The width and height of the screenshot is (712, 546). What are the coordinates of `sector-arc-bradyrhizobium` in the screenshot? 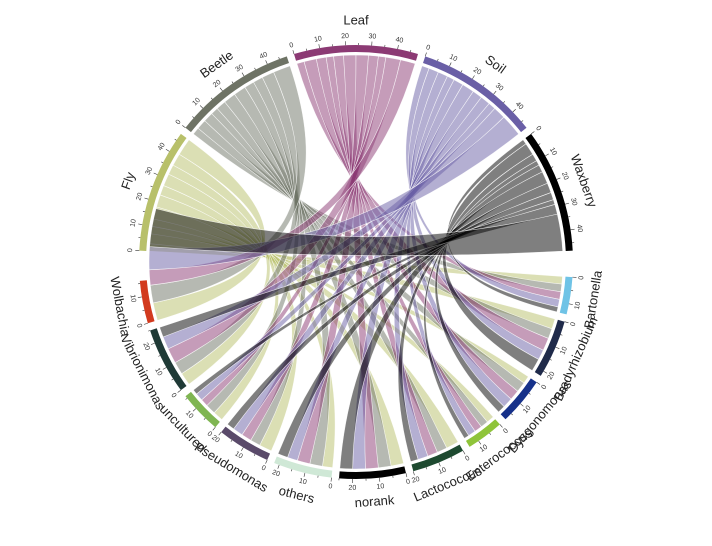 It's located at (549, 347).